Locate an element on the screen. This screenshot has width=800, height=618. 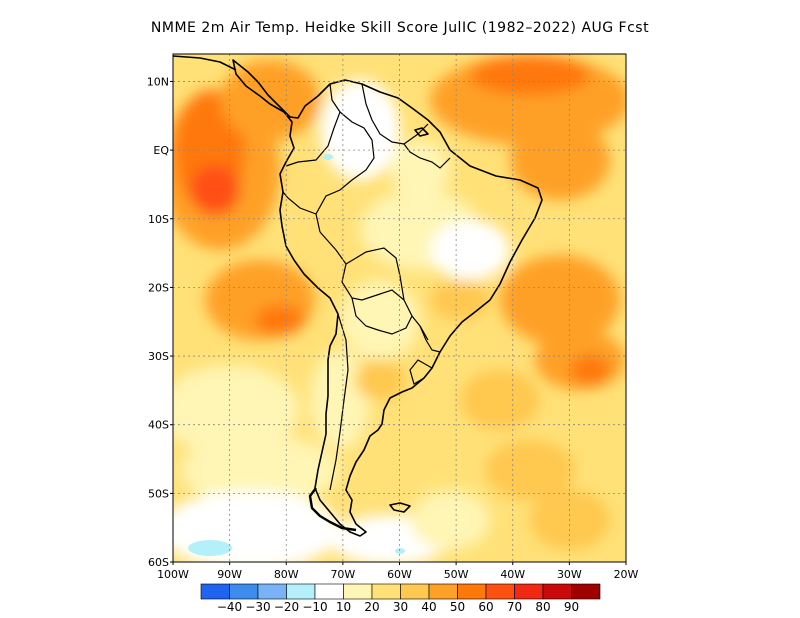
latitude-label: 20S is located at coordinates (158, 287).